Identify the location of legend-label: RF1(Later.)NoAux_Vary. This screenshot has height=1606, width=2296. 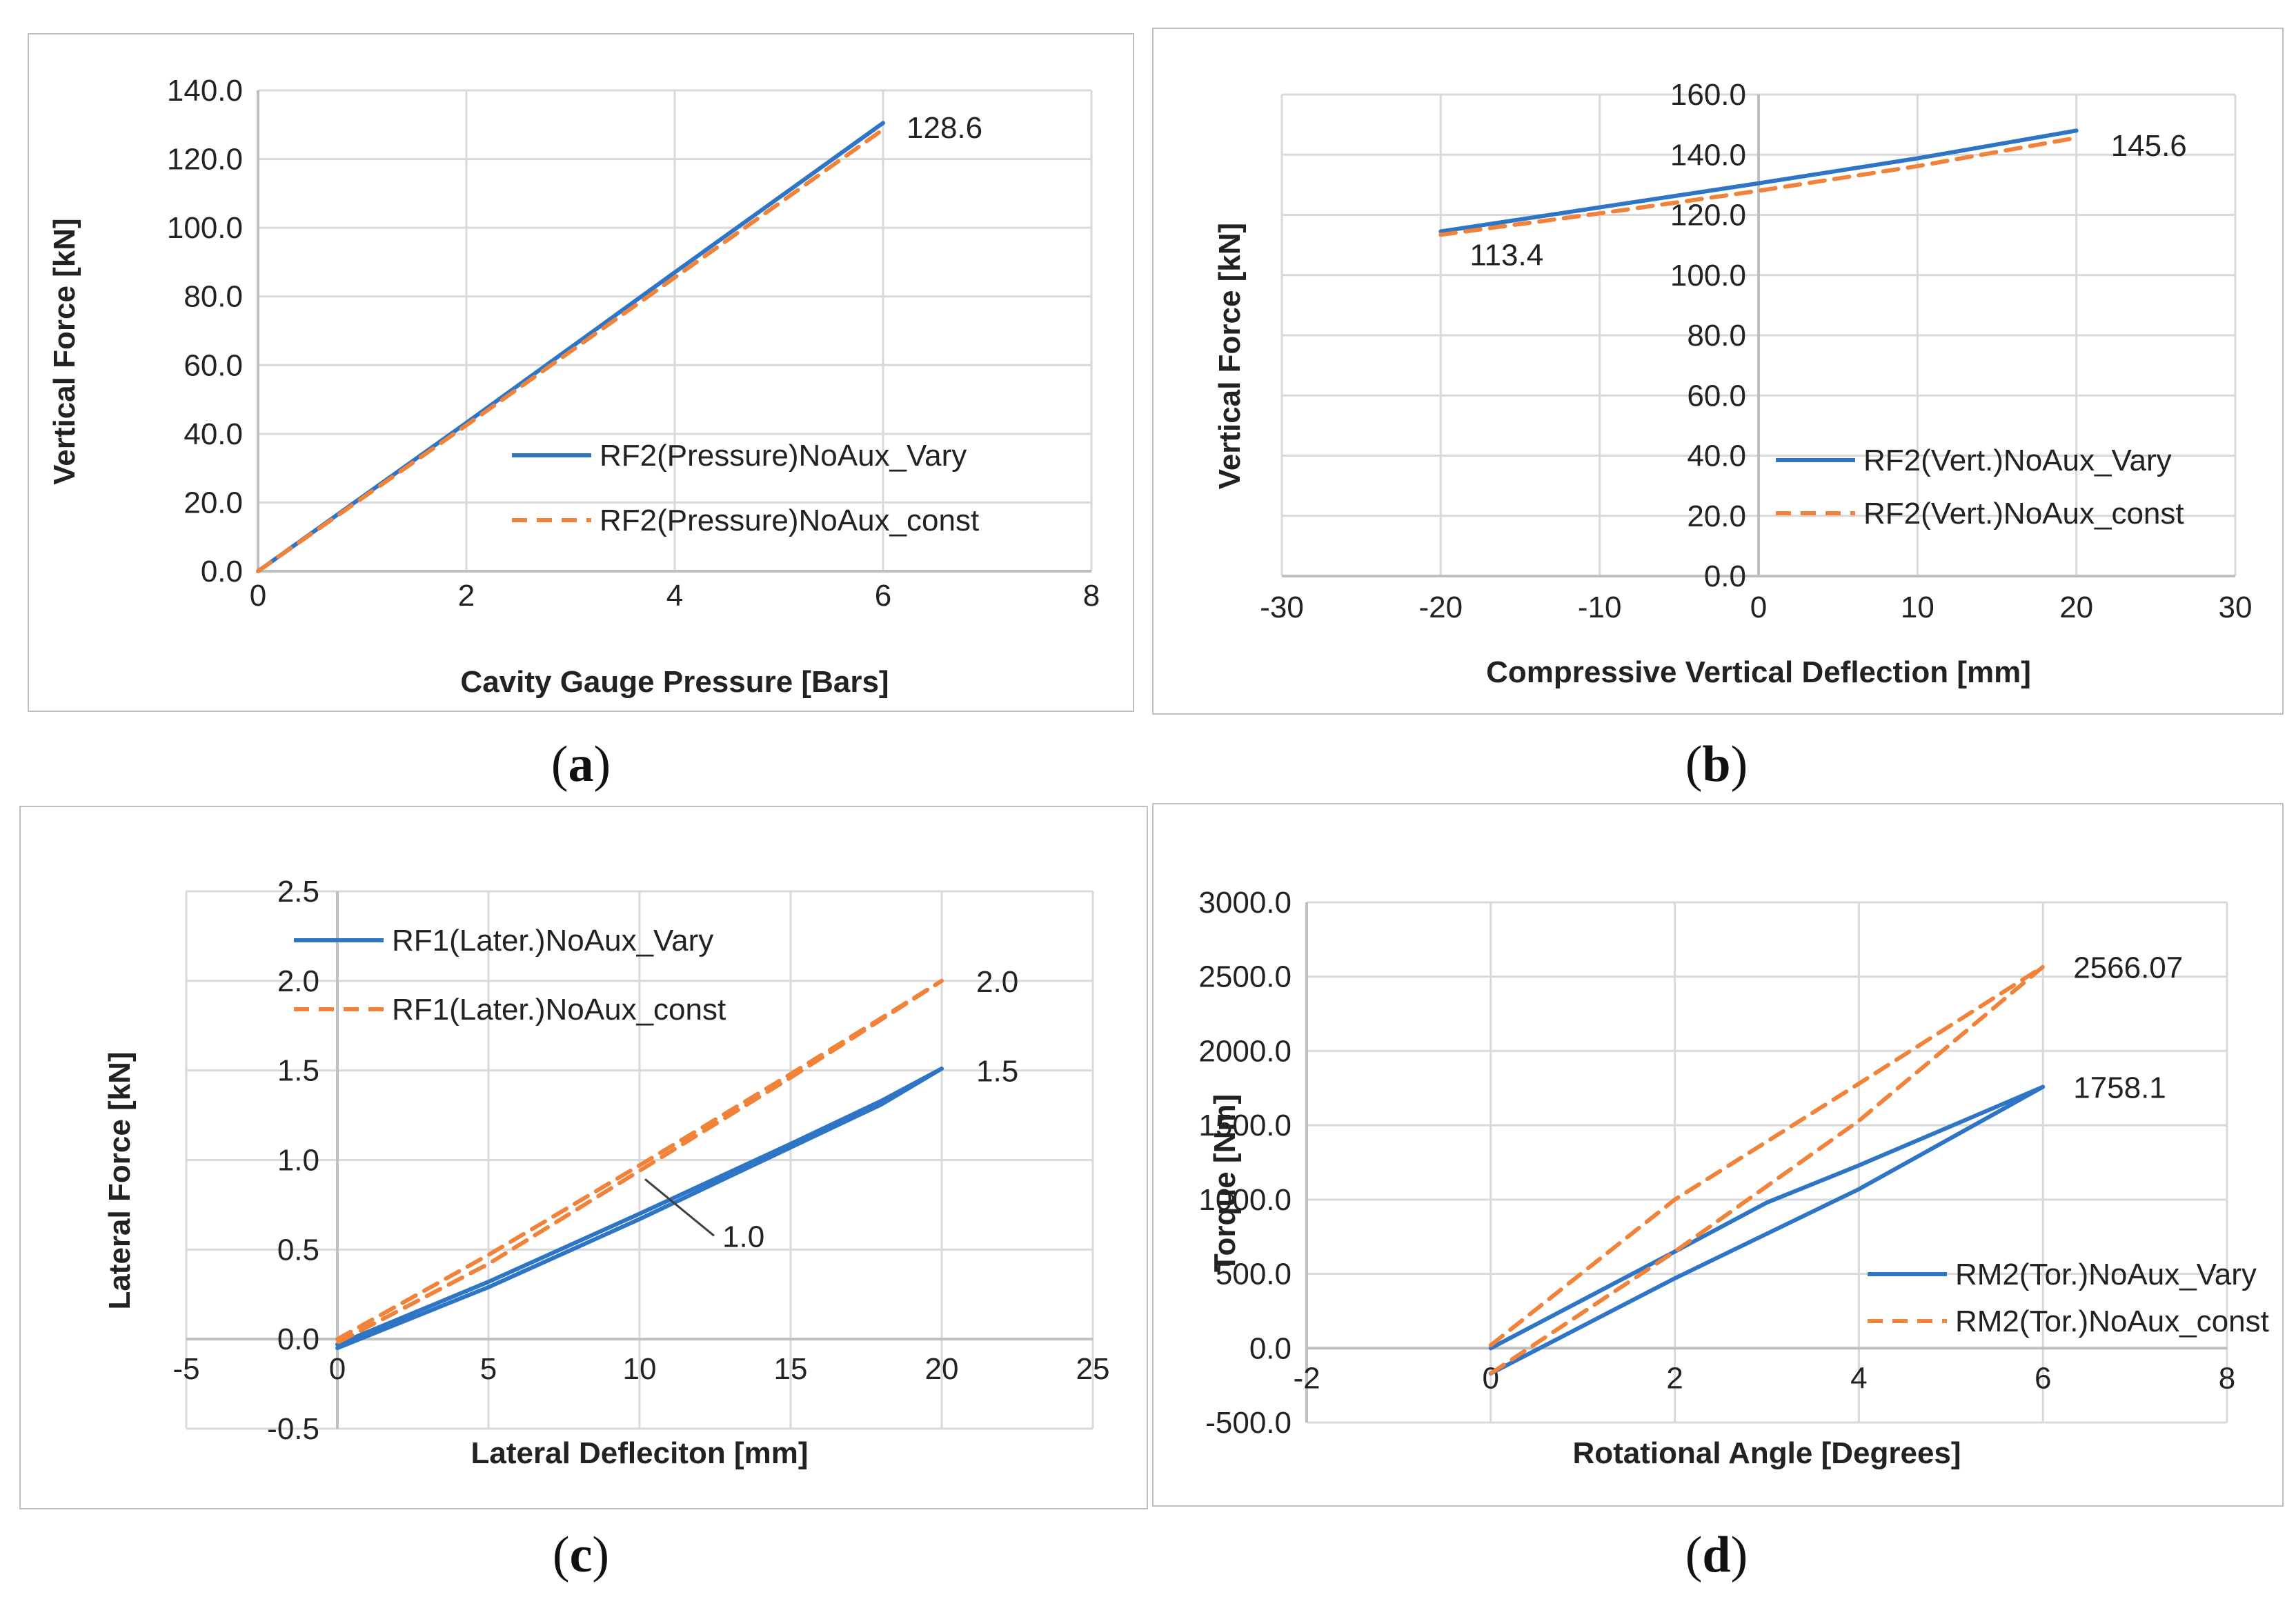
(552, 941).